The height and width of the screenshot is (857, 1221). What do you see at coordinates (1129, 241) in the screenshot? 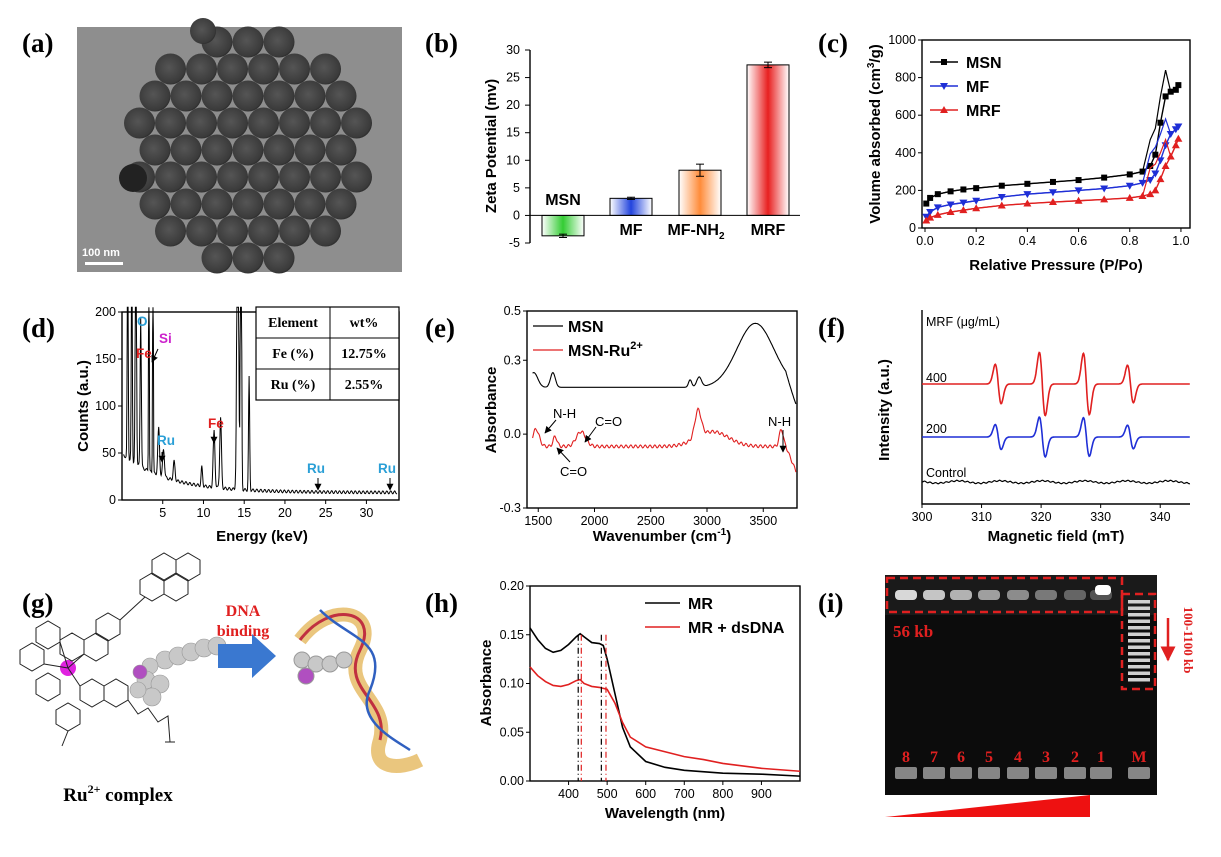
I see `x-tick-label: 0.8` at bounding box center [1129, 241].